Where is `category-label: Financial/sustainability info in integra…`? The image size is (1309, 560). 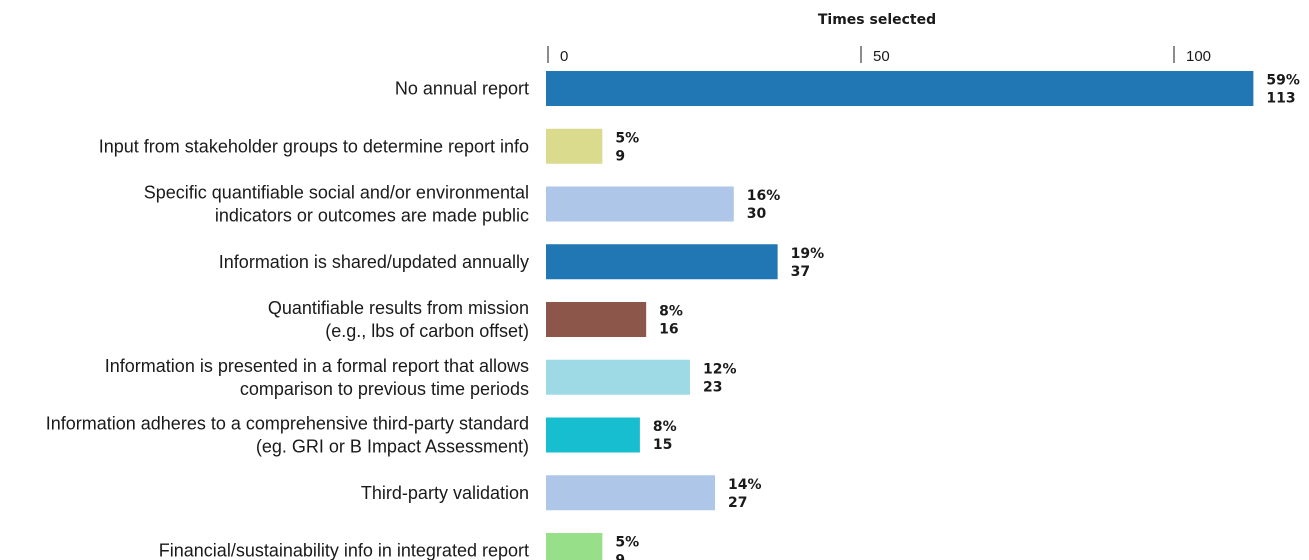 category-label: Financial/sustainability info in integra… is located at coordinates (344, 550).